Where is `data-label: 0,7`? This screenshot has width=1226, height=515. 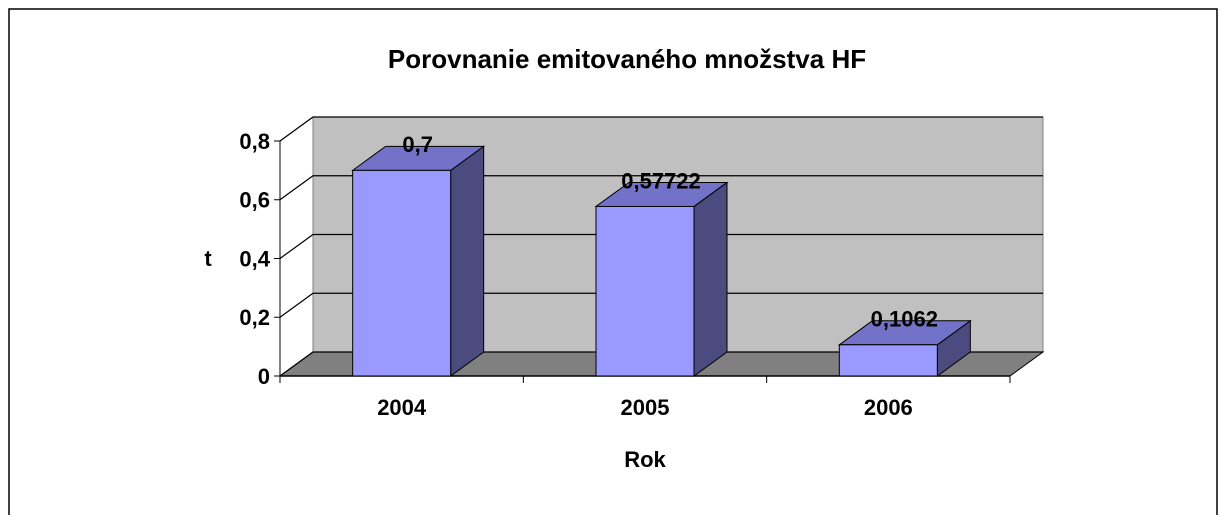 data-label: 0,7 is located at coordinates (417, 144).